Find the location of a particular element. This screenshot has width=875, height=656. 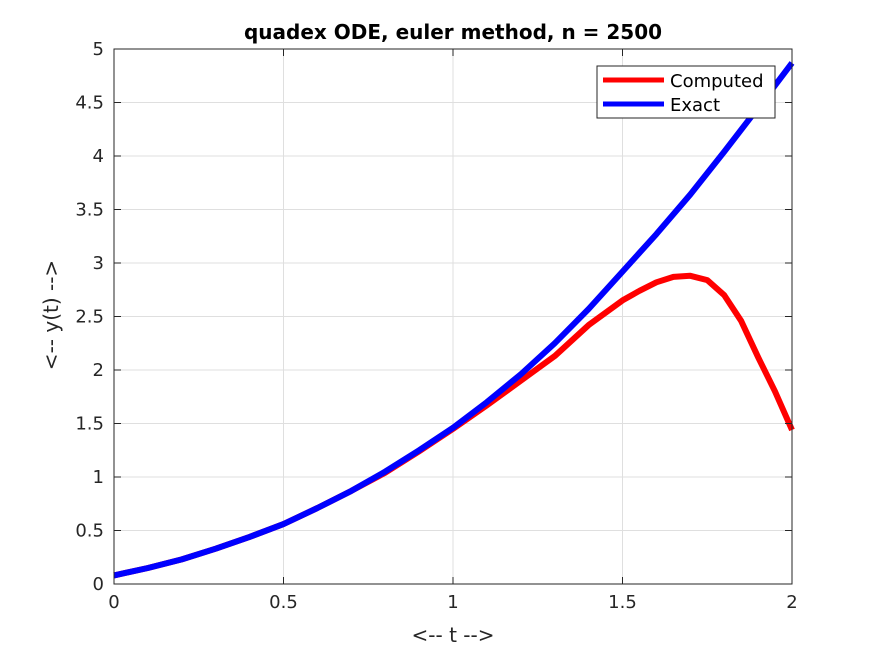

x-tick-label: 0.5 is located at coordinates (283, 602).